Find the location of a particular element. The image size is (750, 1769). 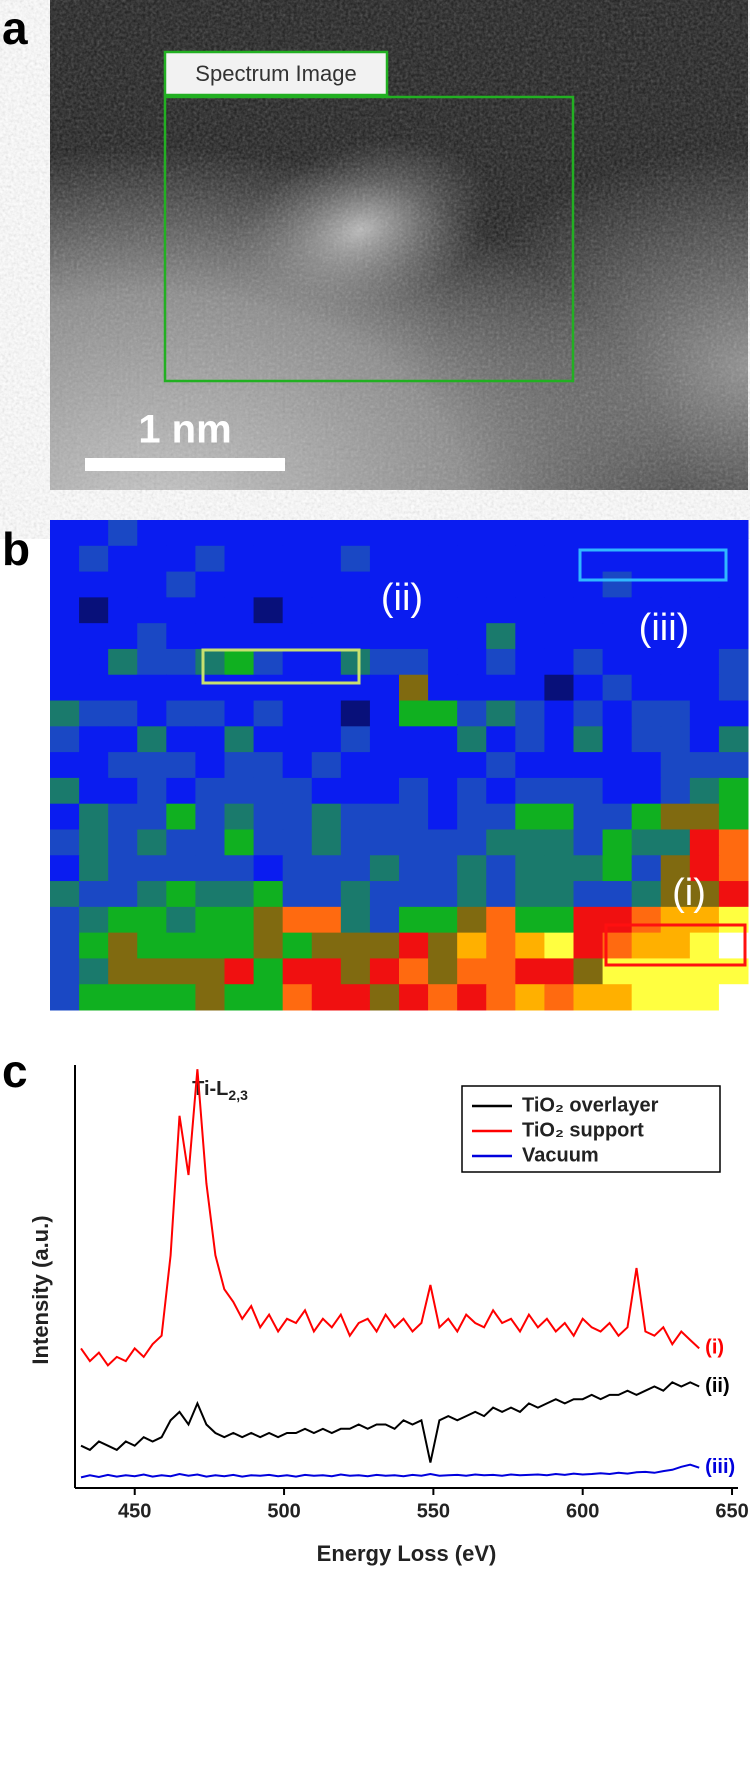

series-tag: (iii) is located at coordinates (720, 1467).